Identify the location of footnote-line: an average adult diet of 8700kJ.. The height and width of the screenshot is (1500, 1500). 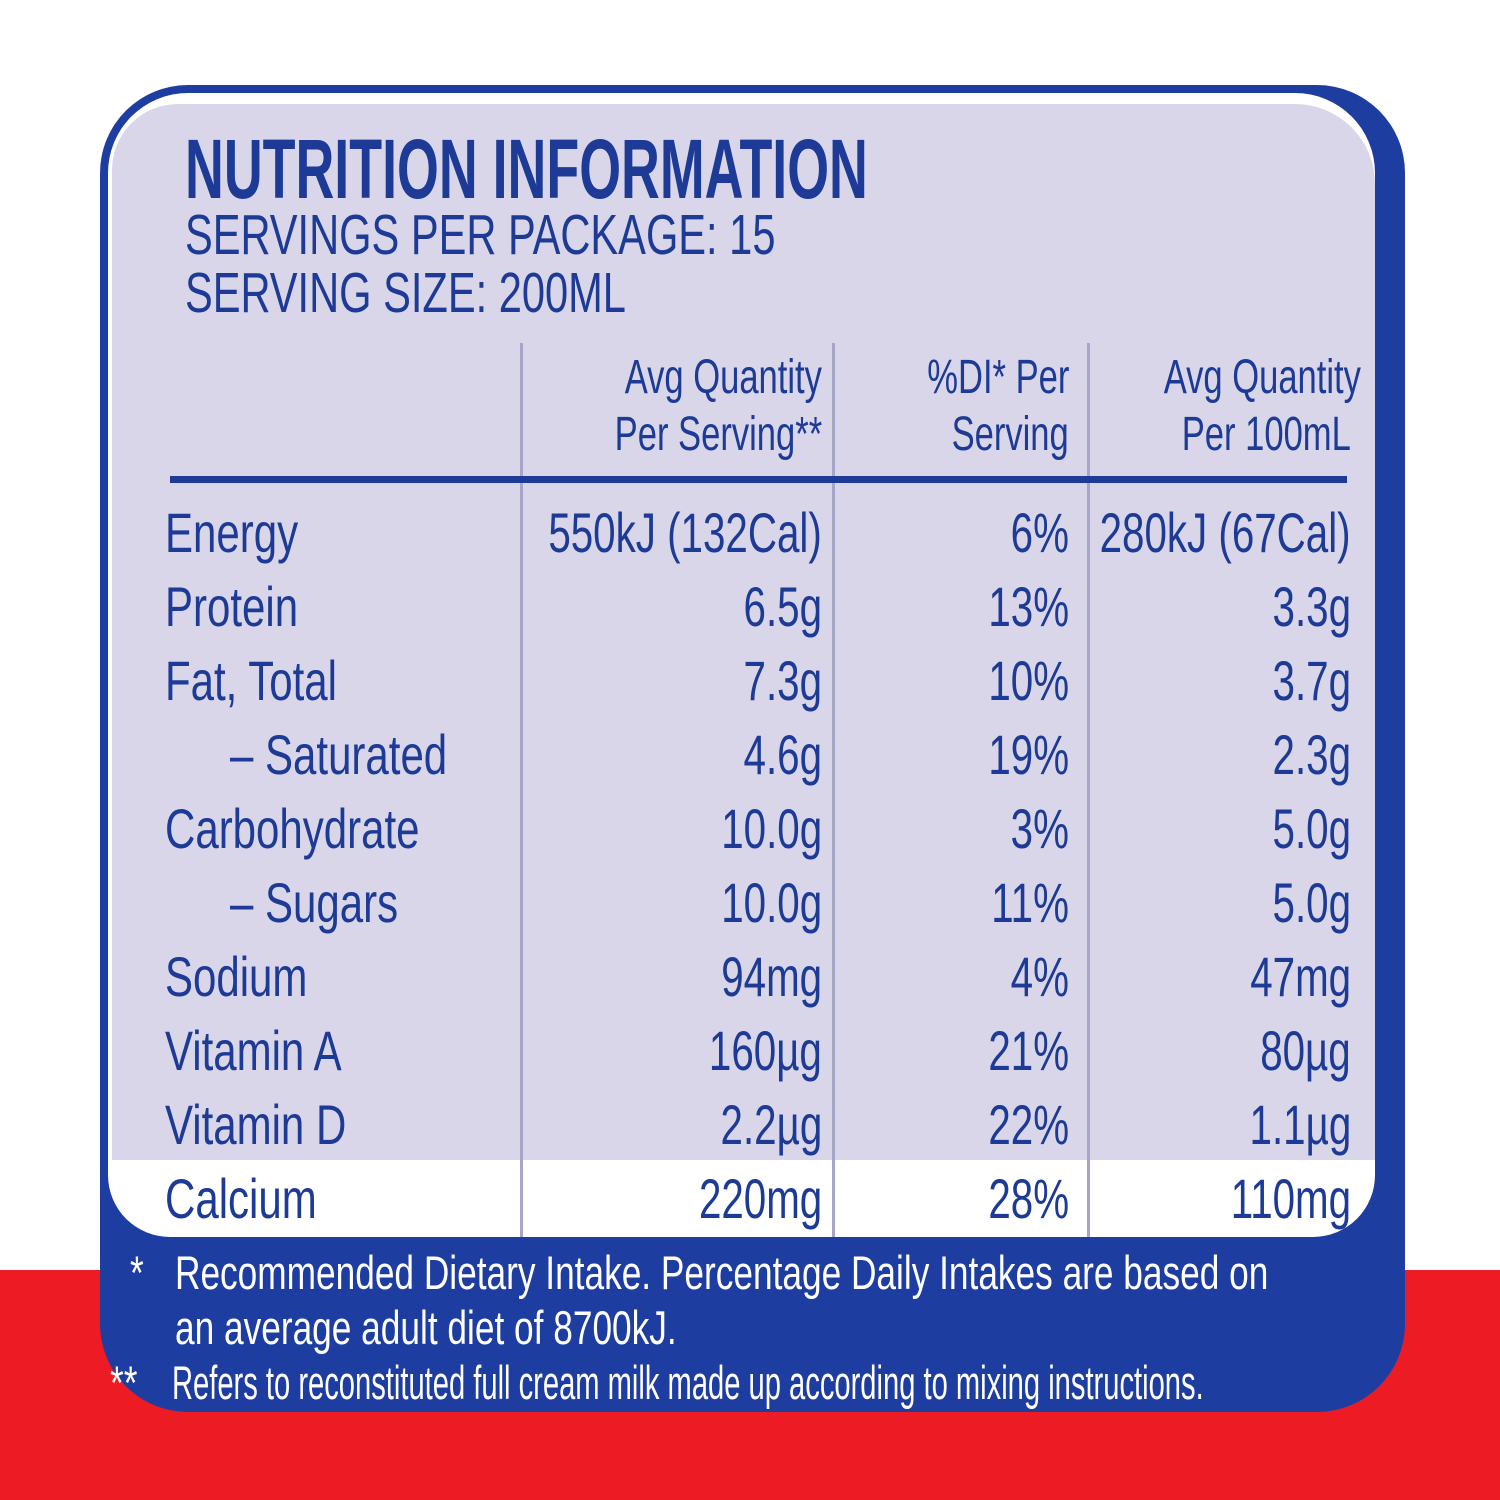
(837, 1327).